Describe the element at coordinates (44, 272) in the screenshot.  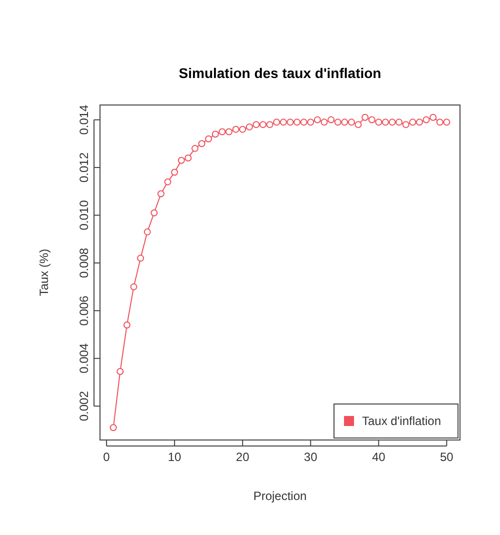
I see `y-axis-title: Taux (%)` at that location.